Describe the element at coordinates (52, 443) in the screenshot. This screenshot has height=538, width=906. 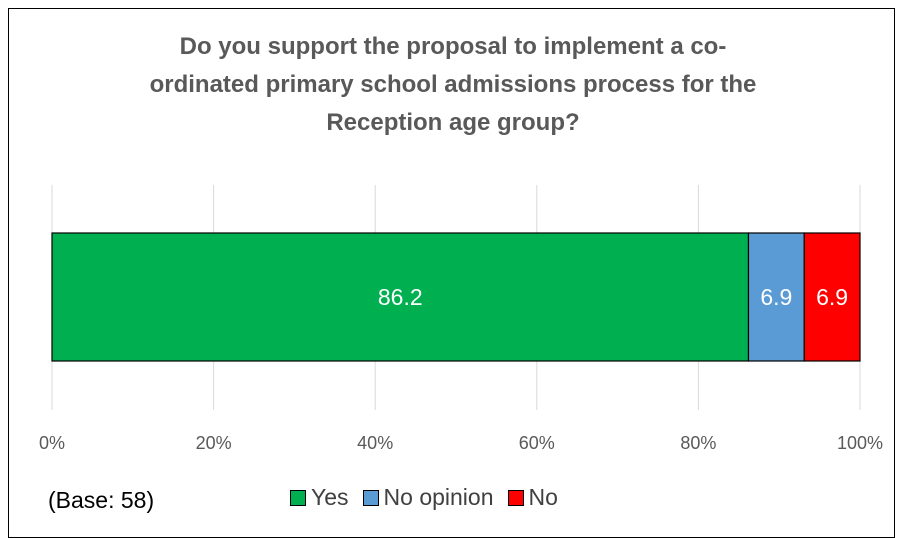
I see `x-tick-label-0: 0%` at that location.